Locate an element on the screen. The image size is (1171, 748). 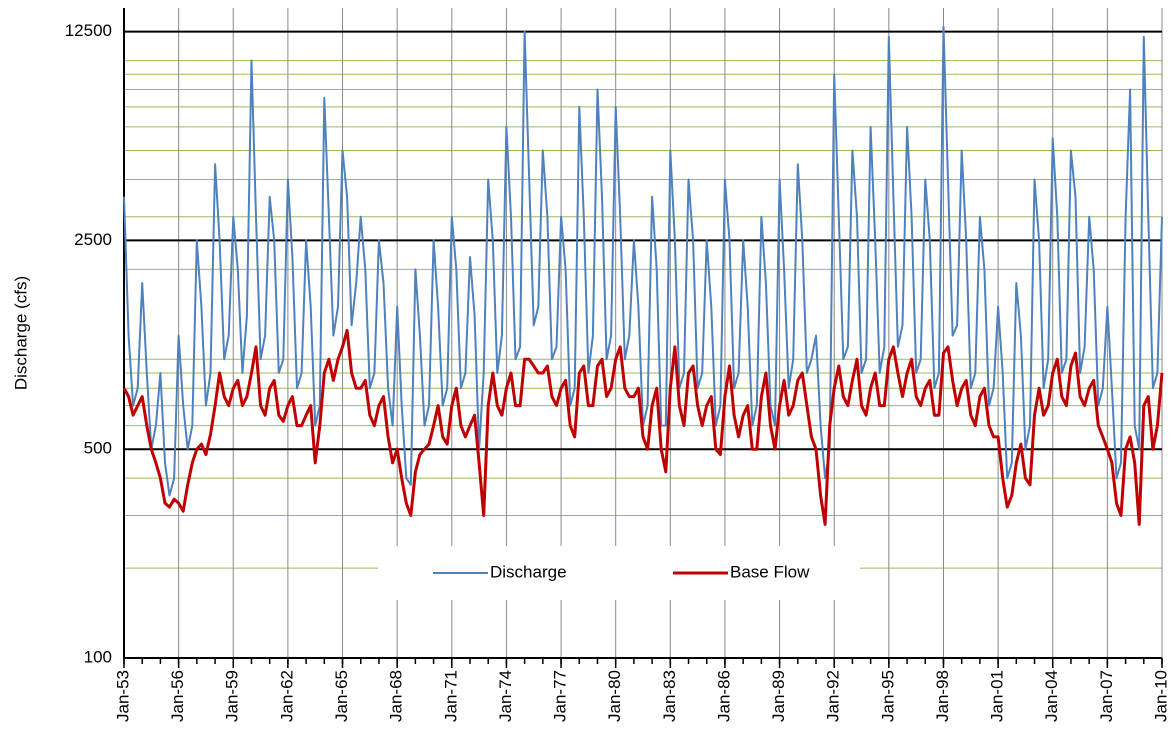
x-tick-label: Jan-71 is located at coordinates (450, 696).